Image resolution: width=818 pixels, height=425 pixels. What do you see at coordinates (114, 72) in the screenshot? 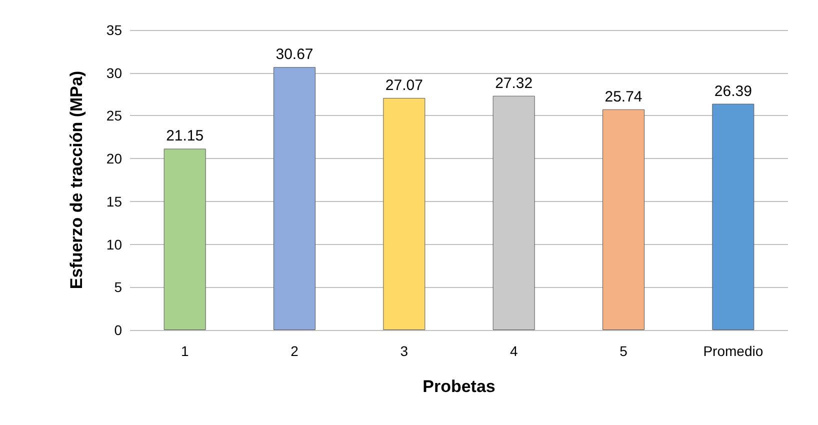
I see `y-tick-label: 30` at bounding box center [114, 72].